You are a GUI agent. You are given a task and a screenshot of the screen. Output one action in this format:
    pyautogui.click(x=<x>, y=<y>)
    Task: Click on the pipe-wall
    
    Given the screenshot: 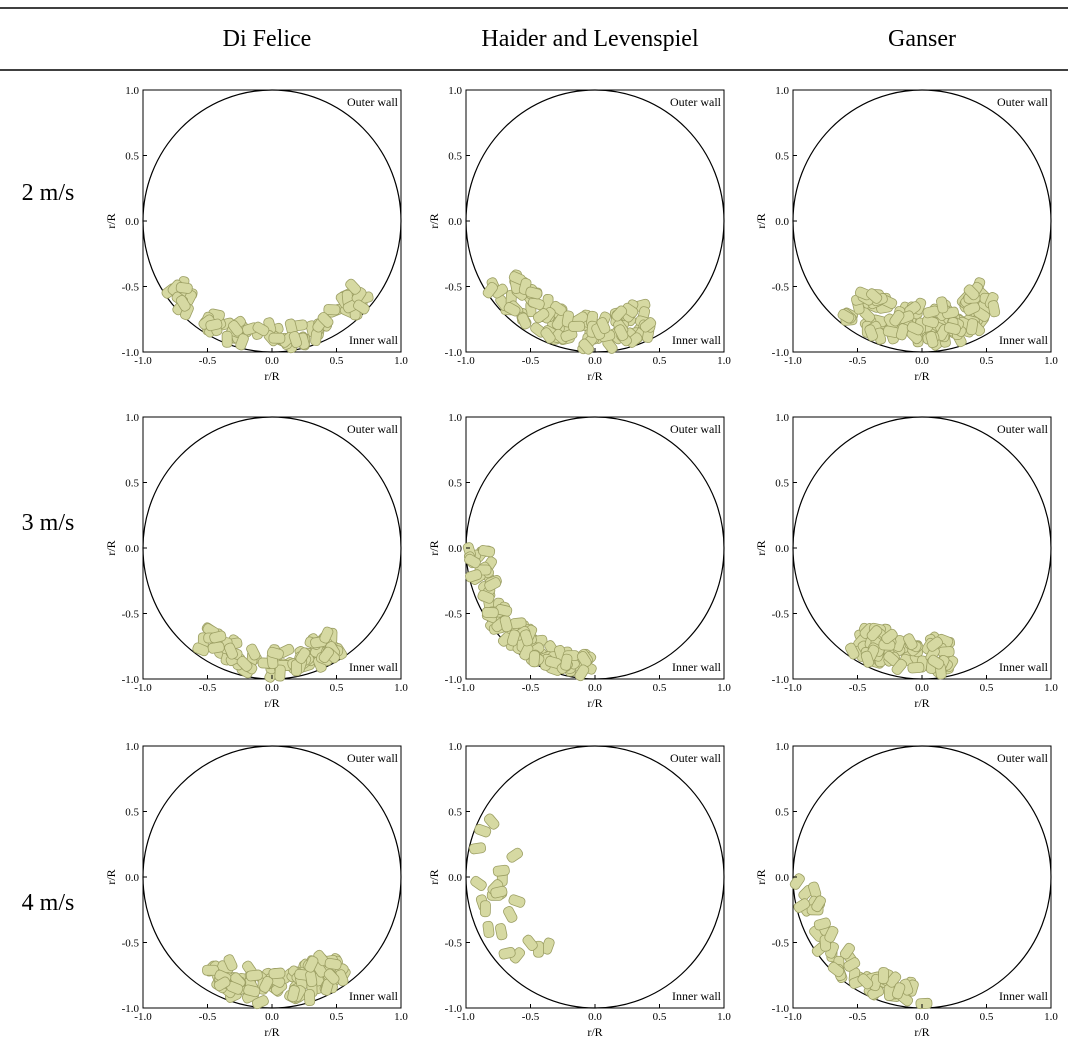 What is the action you would take?
    pyautogui.click(x=272, y=548)
    